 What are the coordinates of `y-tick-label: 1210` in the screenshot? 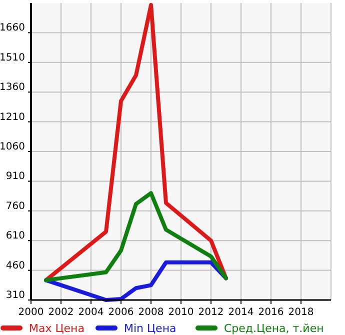 It's located at (12, 117).